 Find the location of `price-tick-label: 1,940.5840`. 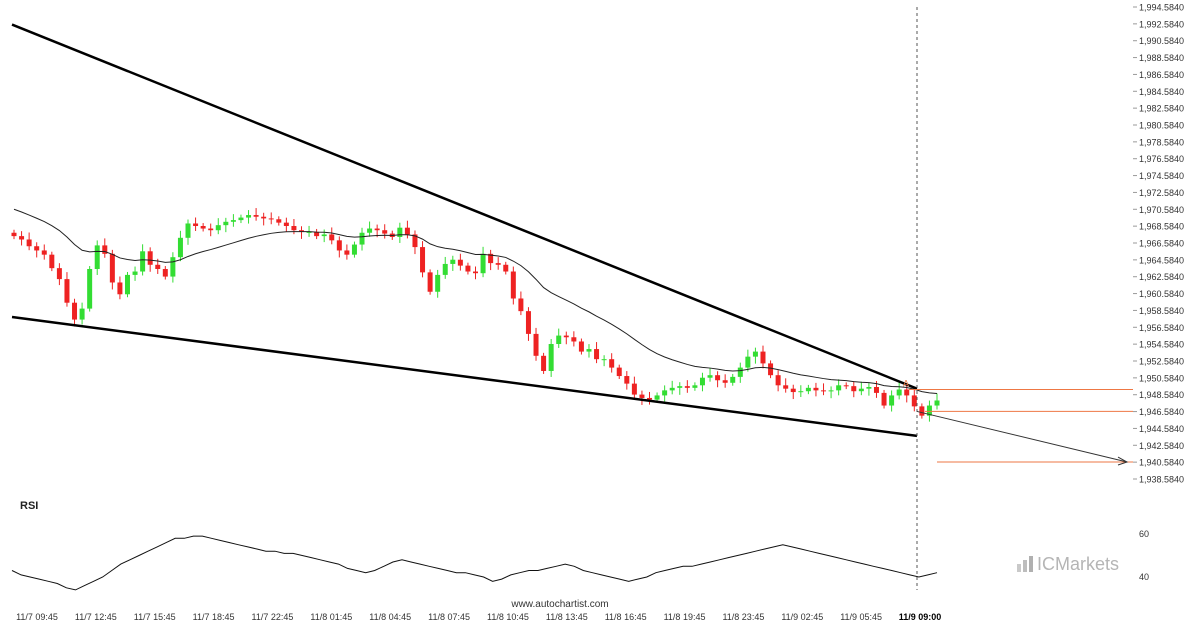

price-tick-label: 1,940.5840 is located at coordinates (1161, 463).